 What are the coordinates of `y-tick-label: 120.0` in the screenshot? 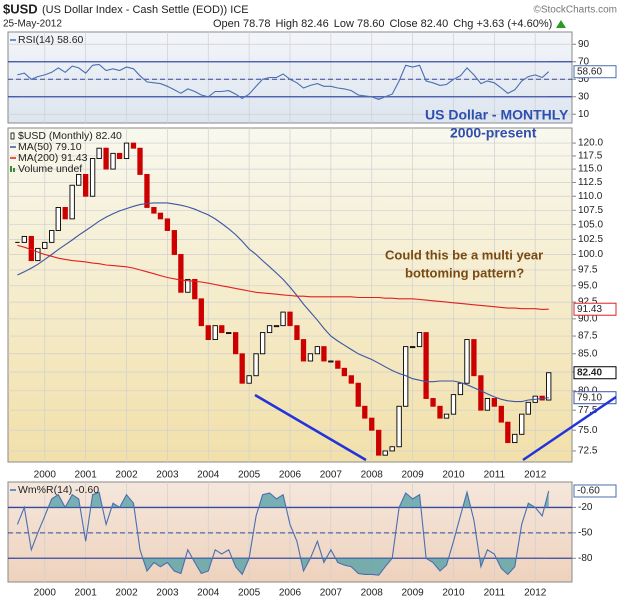 It's located at (590, 143).